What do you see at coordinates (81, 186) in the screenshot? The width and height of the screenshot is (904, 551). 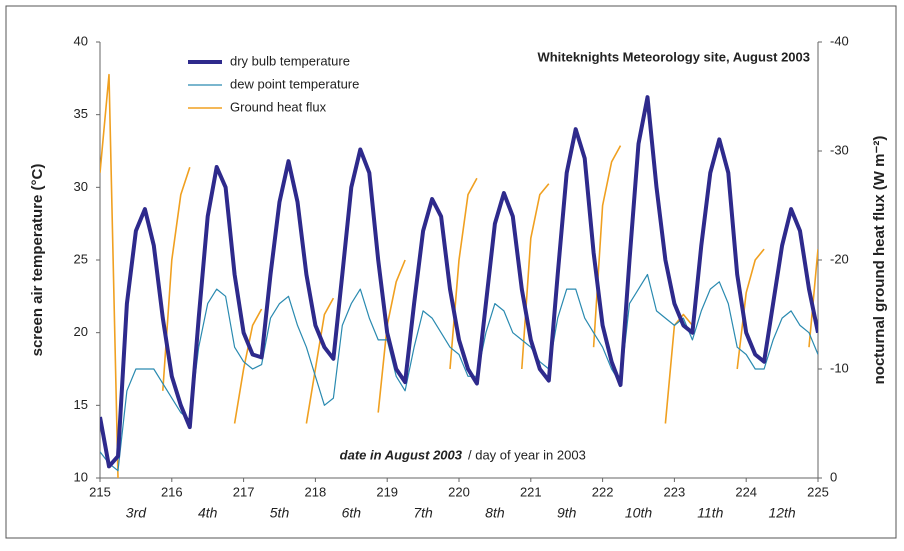 I see `y-tick-label: 30` at bounding box center [81, 186].